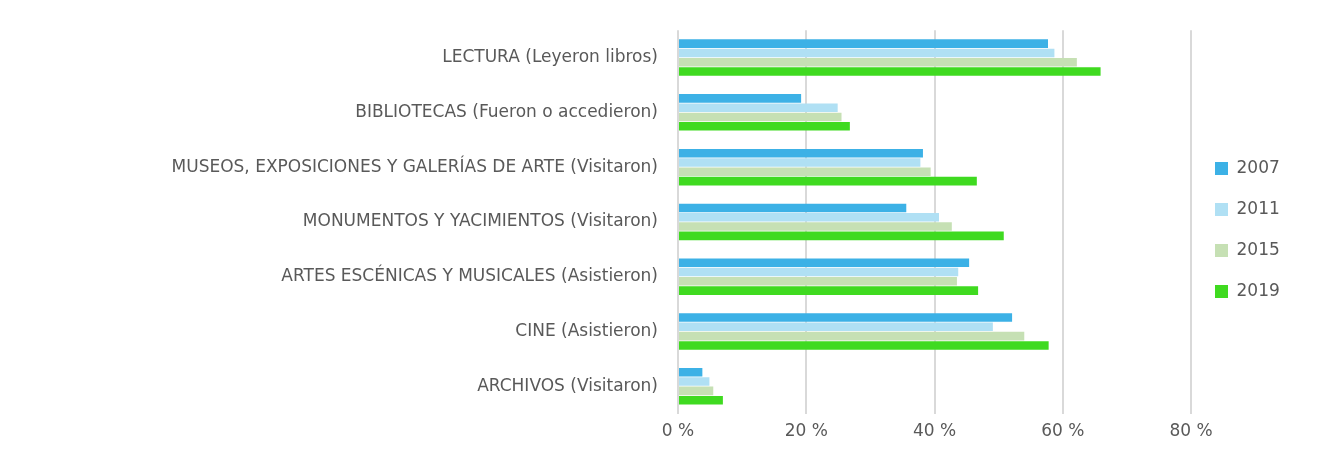  What do you see at coordinates (567, 384) in the screenshot?
I see `y-tick-label: ARCHIVOS (Visitaron)` at bounding box center [567, 384].